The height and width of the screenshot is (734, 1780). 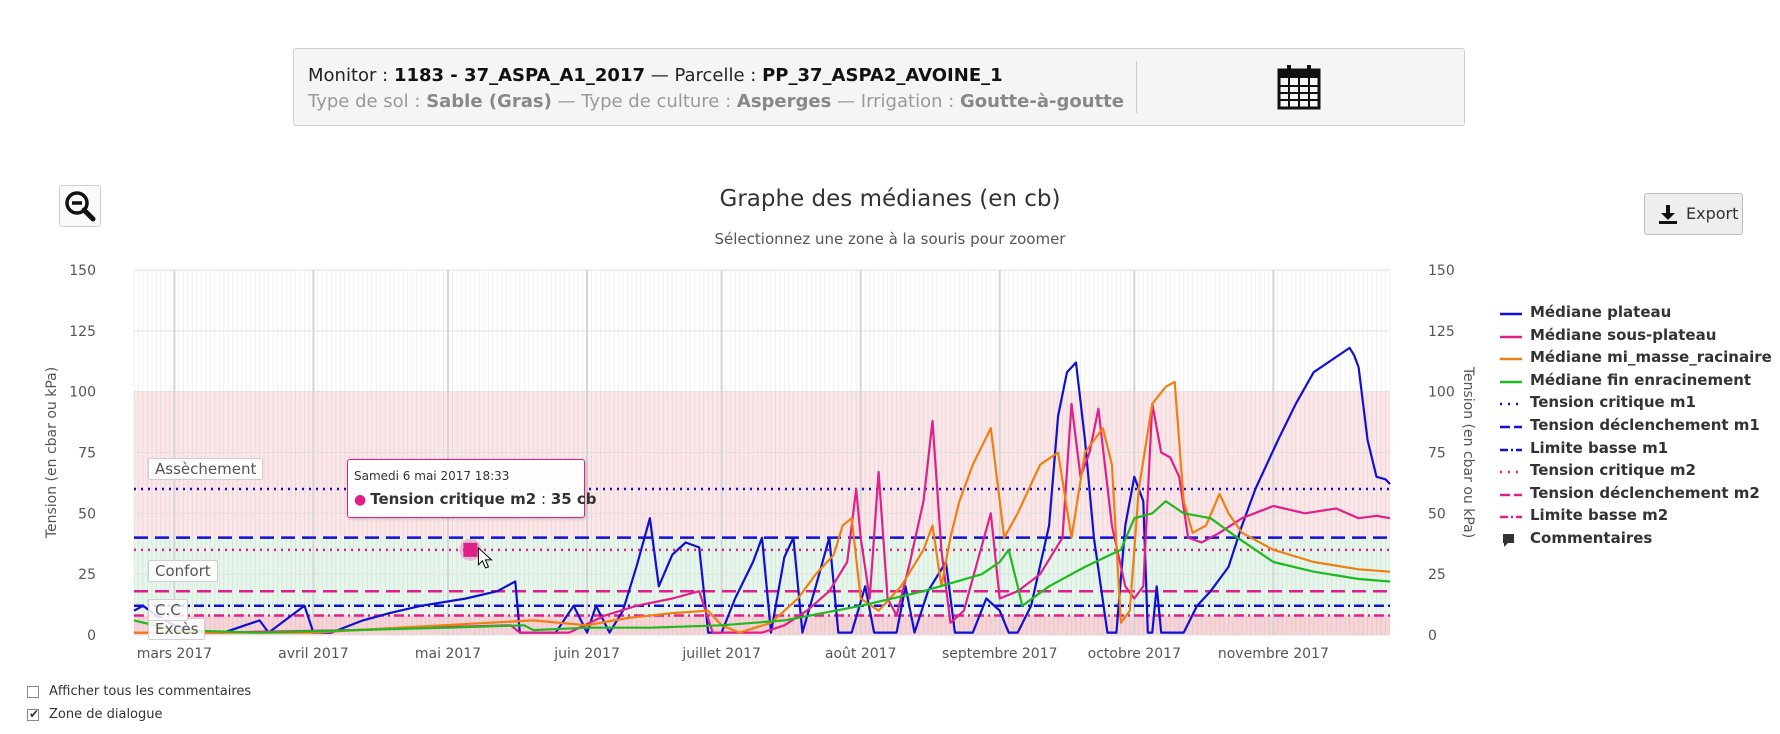 I want to click on zone-label-confort: Confort, so click(x=183, y=570).